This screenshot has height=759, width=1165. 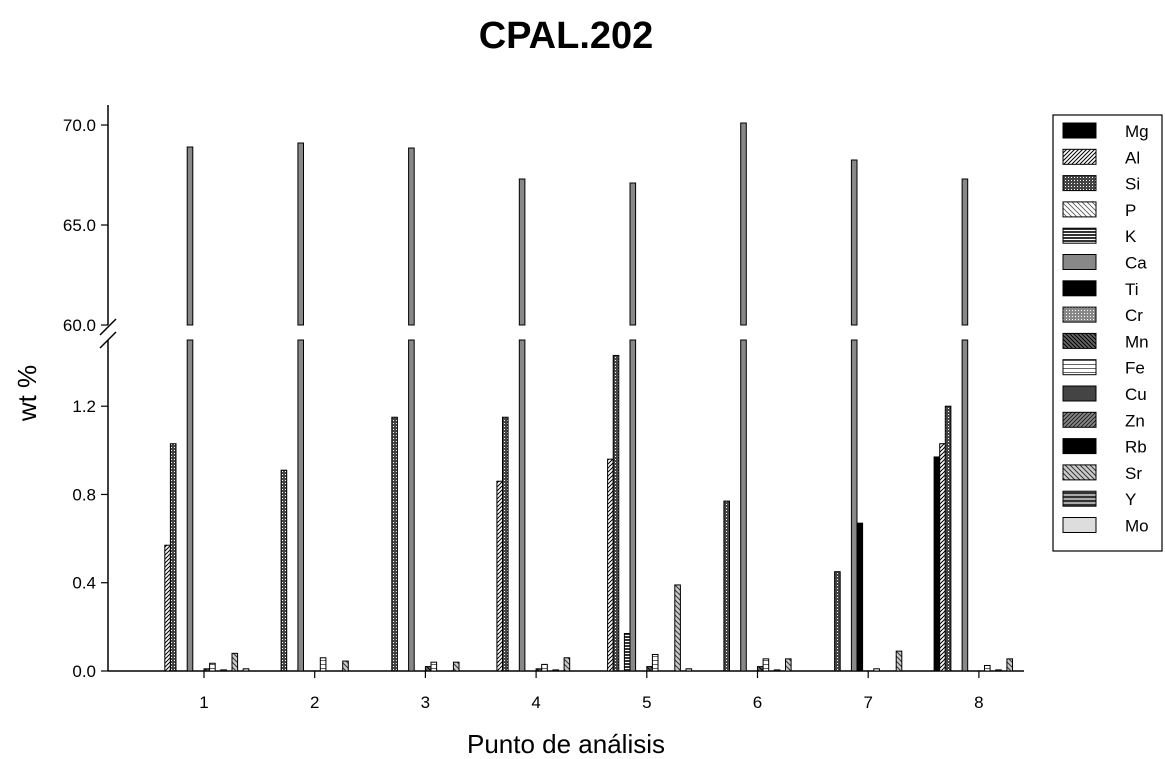 What do you see at coordinates (1079, 498) in the screenshot?
I see `legend-swatch-Y` at bounding box center [1079, 498].